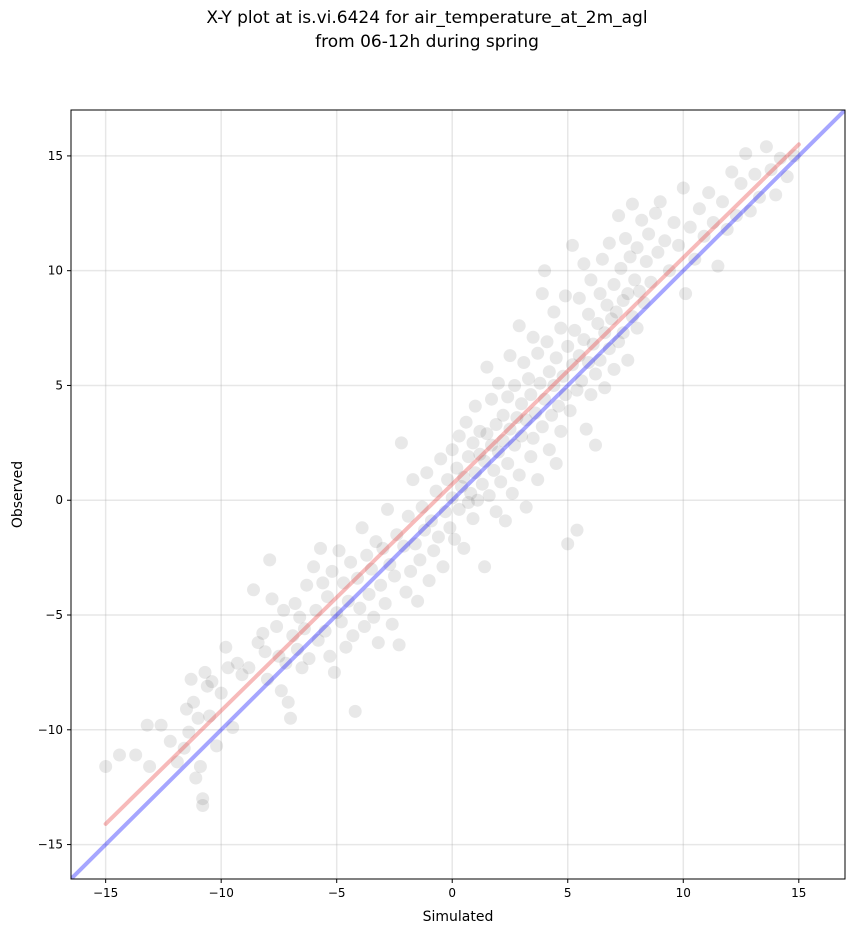 This screenshot has width=854, height=934. What do you see at coordinates (55, 271) in the screenshot?
I see `y-tick-label-5: 10` at bounding box center [55, 271].